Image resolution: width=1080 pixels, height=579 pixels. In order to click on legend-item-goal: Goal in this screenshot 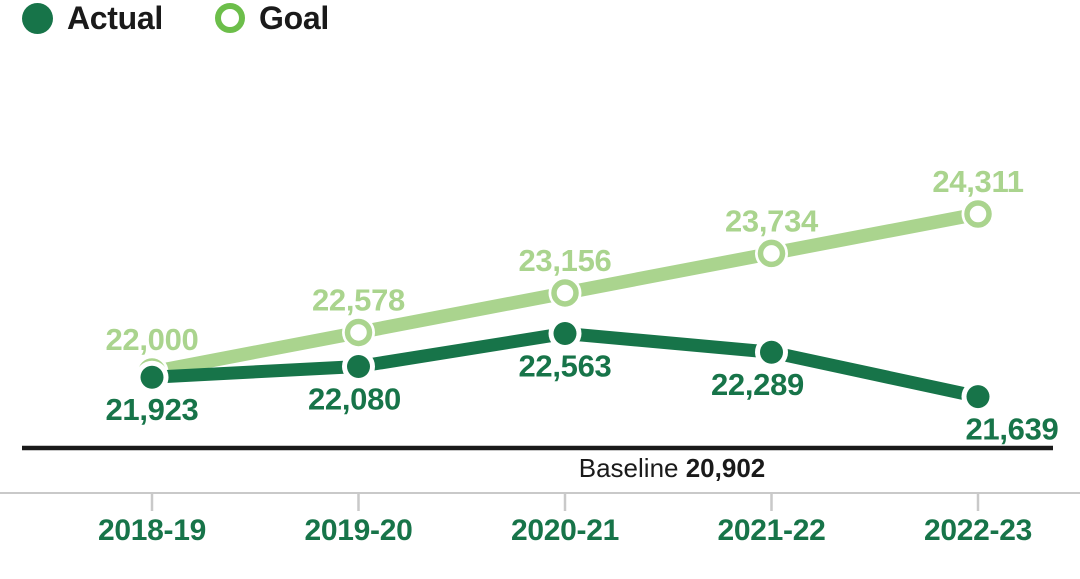, I will do `click(272, 18)`.